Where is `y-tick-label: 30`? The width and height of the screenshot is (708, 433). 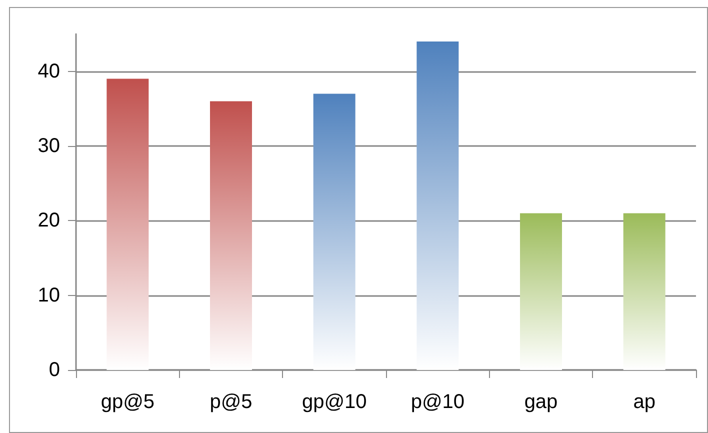
y-tick-label: 30 is located at coordinates (49, 146).